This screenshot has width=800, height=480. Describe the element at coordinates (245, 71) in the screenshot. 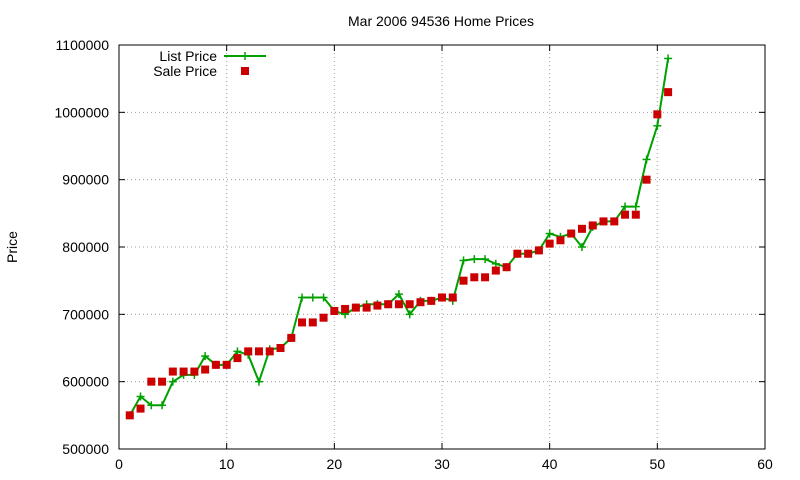

I see `legend-marker-sale-price` at that location.